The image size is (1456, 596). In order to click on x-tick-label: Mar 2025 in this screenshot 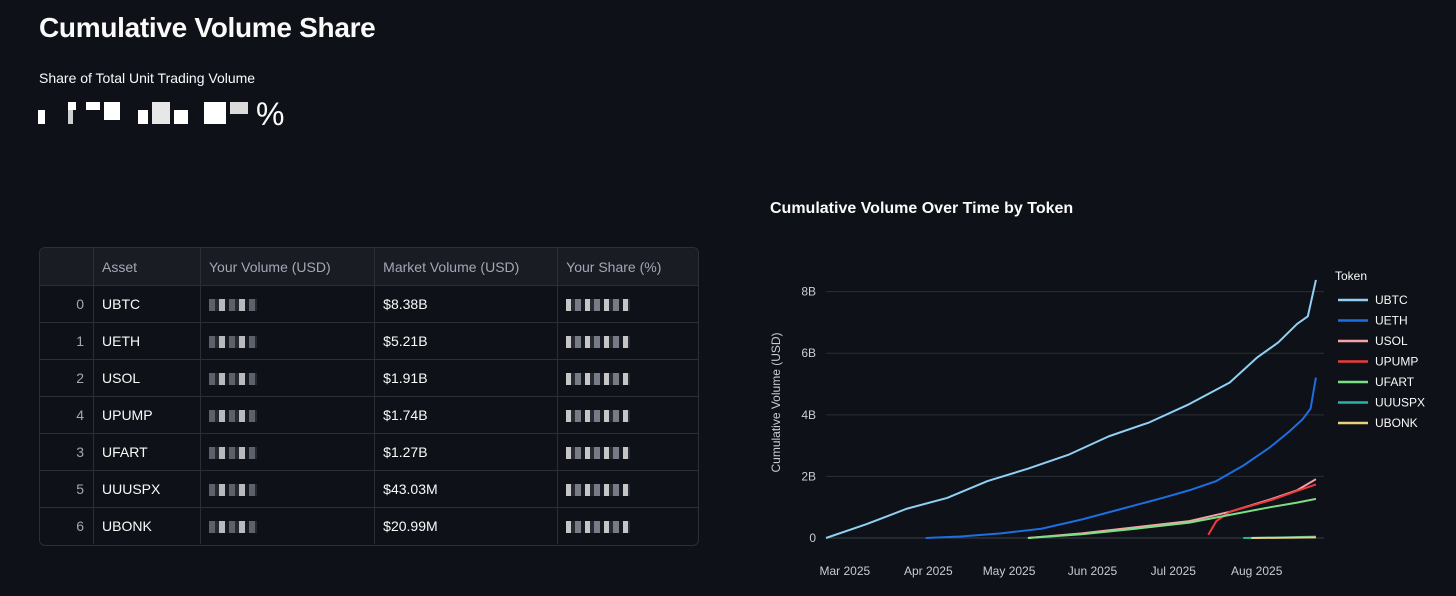, I will do `click(844, 571)`.